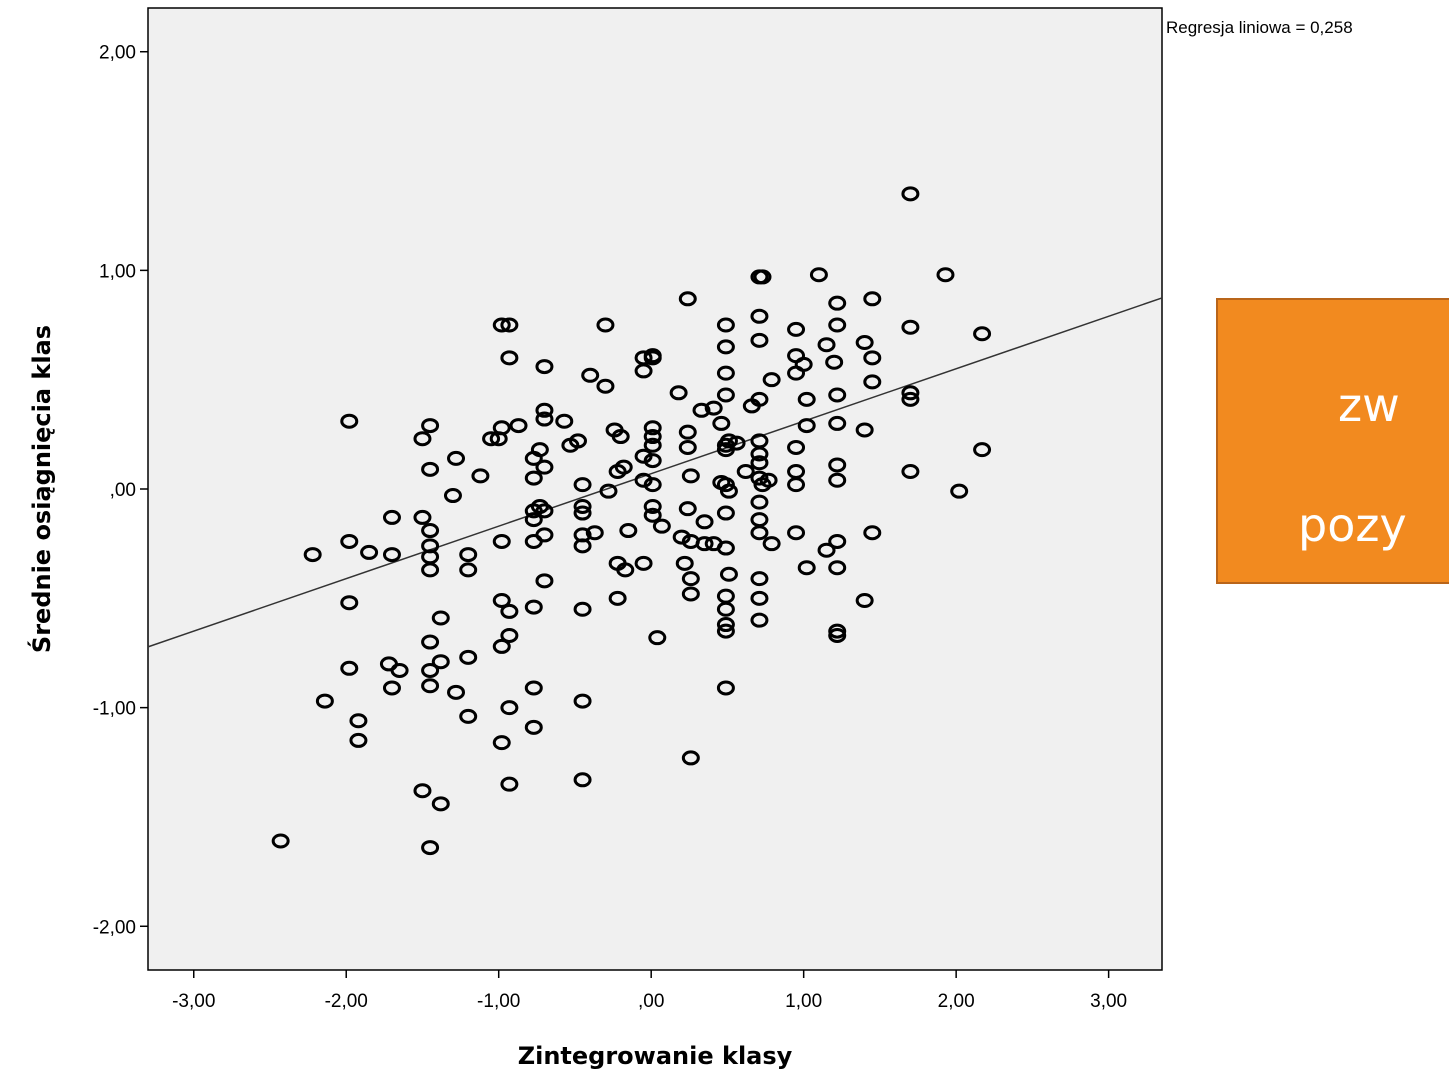 This screenshot has width=1449, height=1071. I want to click on x-tick-label: -2,00, so click(346, 1001).